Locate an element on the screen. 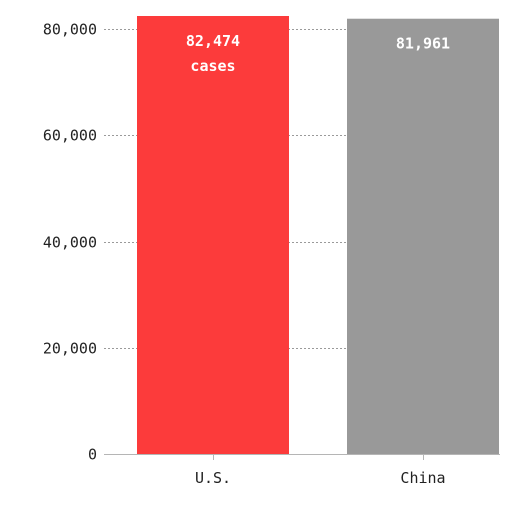  y-tick-label: 60,000 is located at coordinates (70, 136).